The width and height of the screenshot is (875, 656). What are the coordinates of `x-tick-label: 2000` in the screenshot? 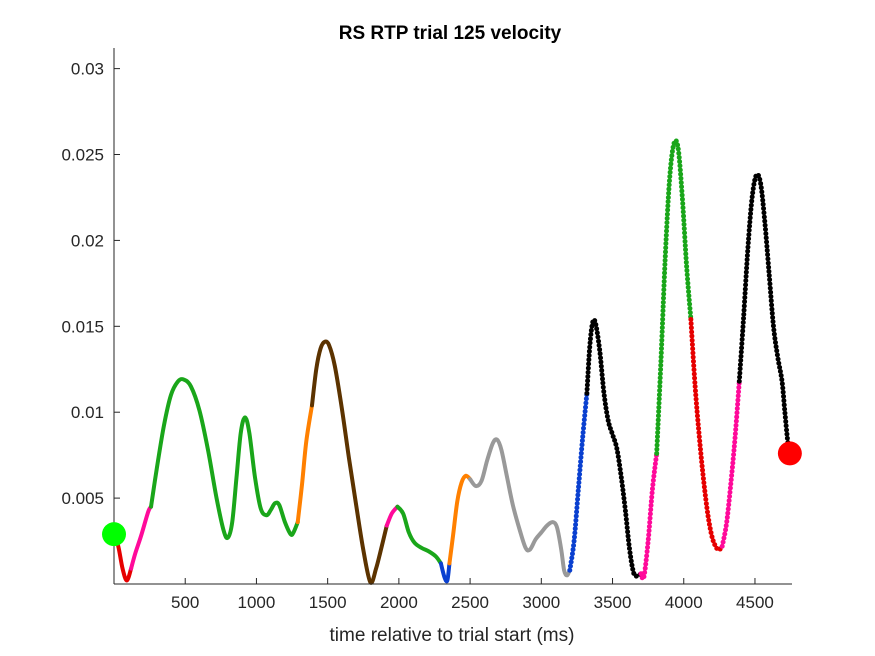 It's located at (399, 602).